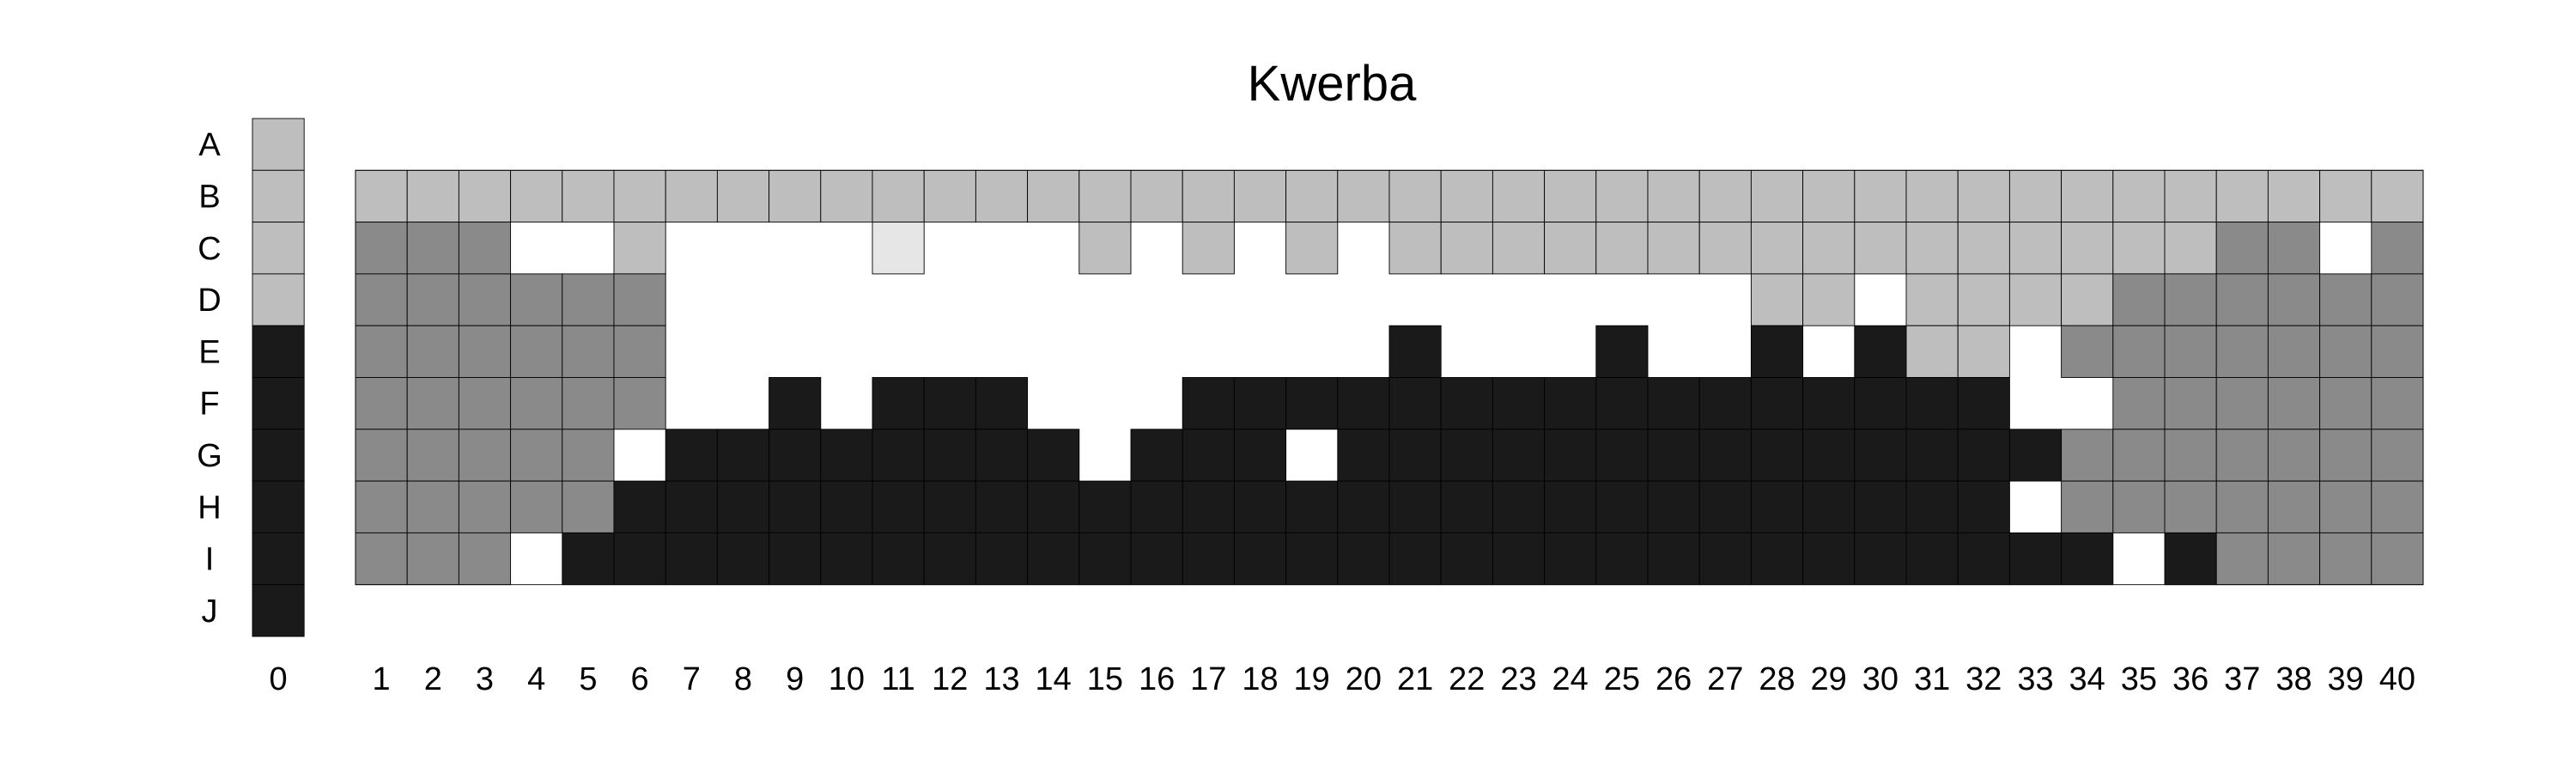  I want to click on row-label-E: E, so click(209, 352).